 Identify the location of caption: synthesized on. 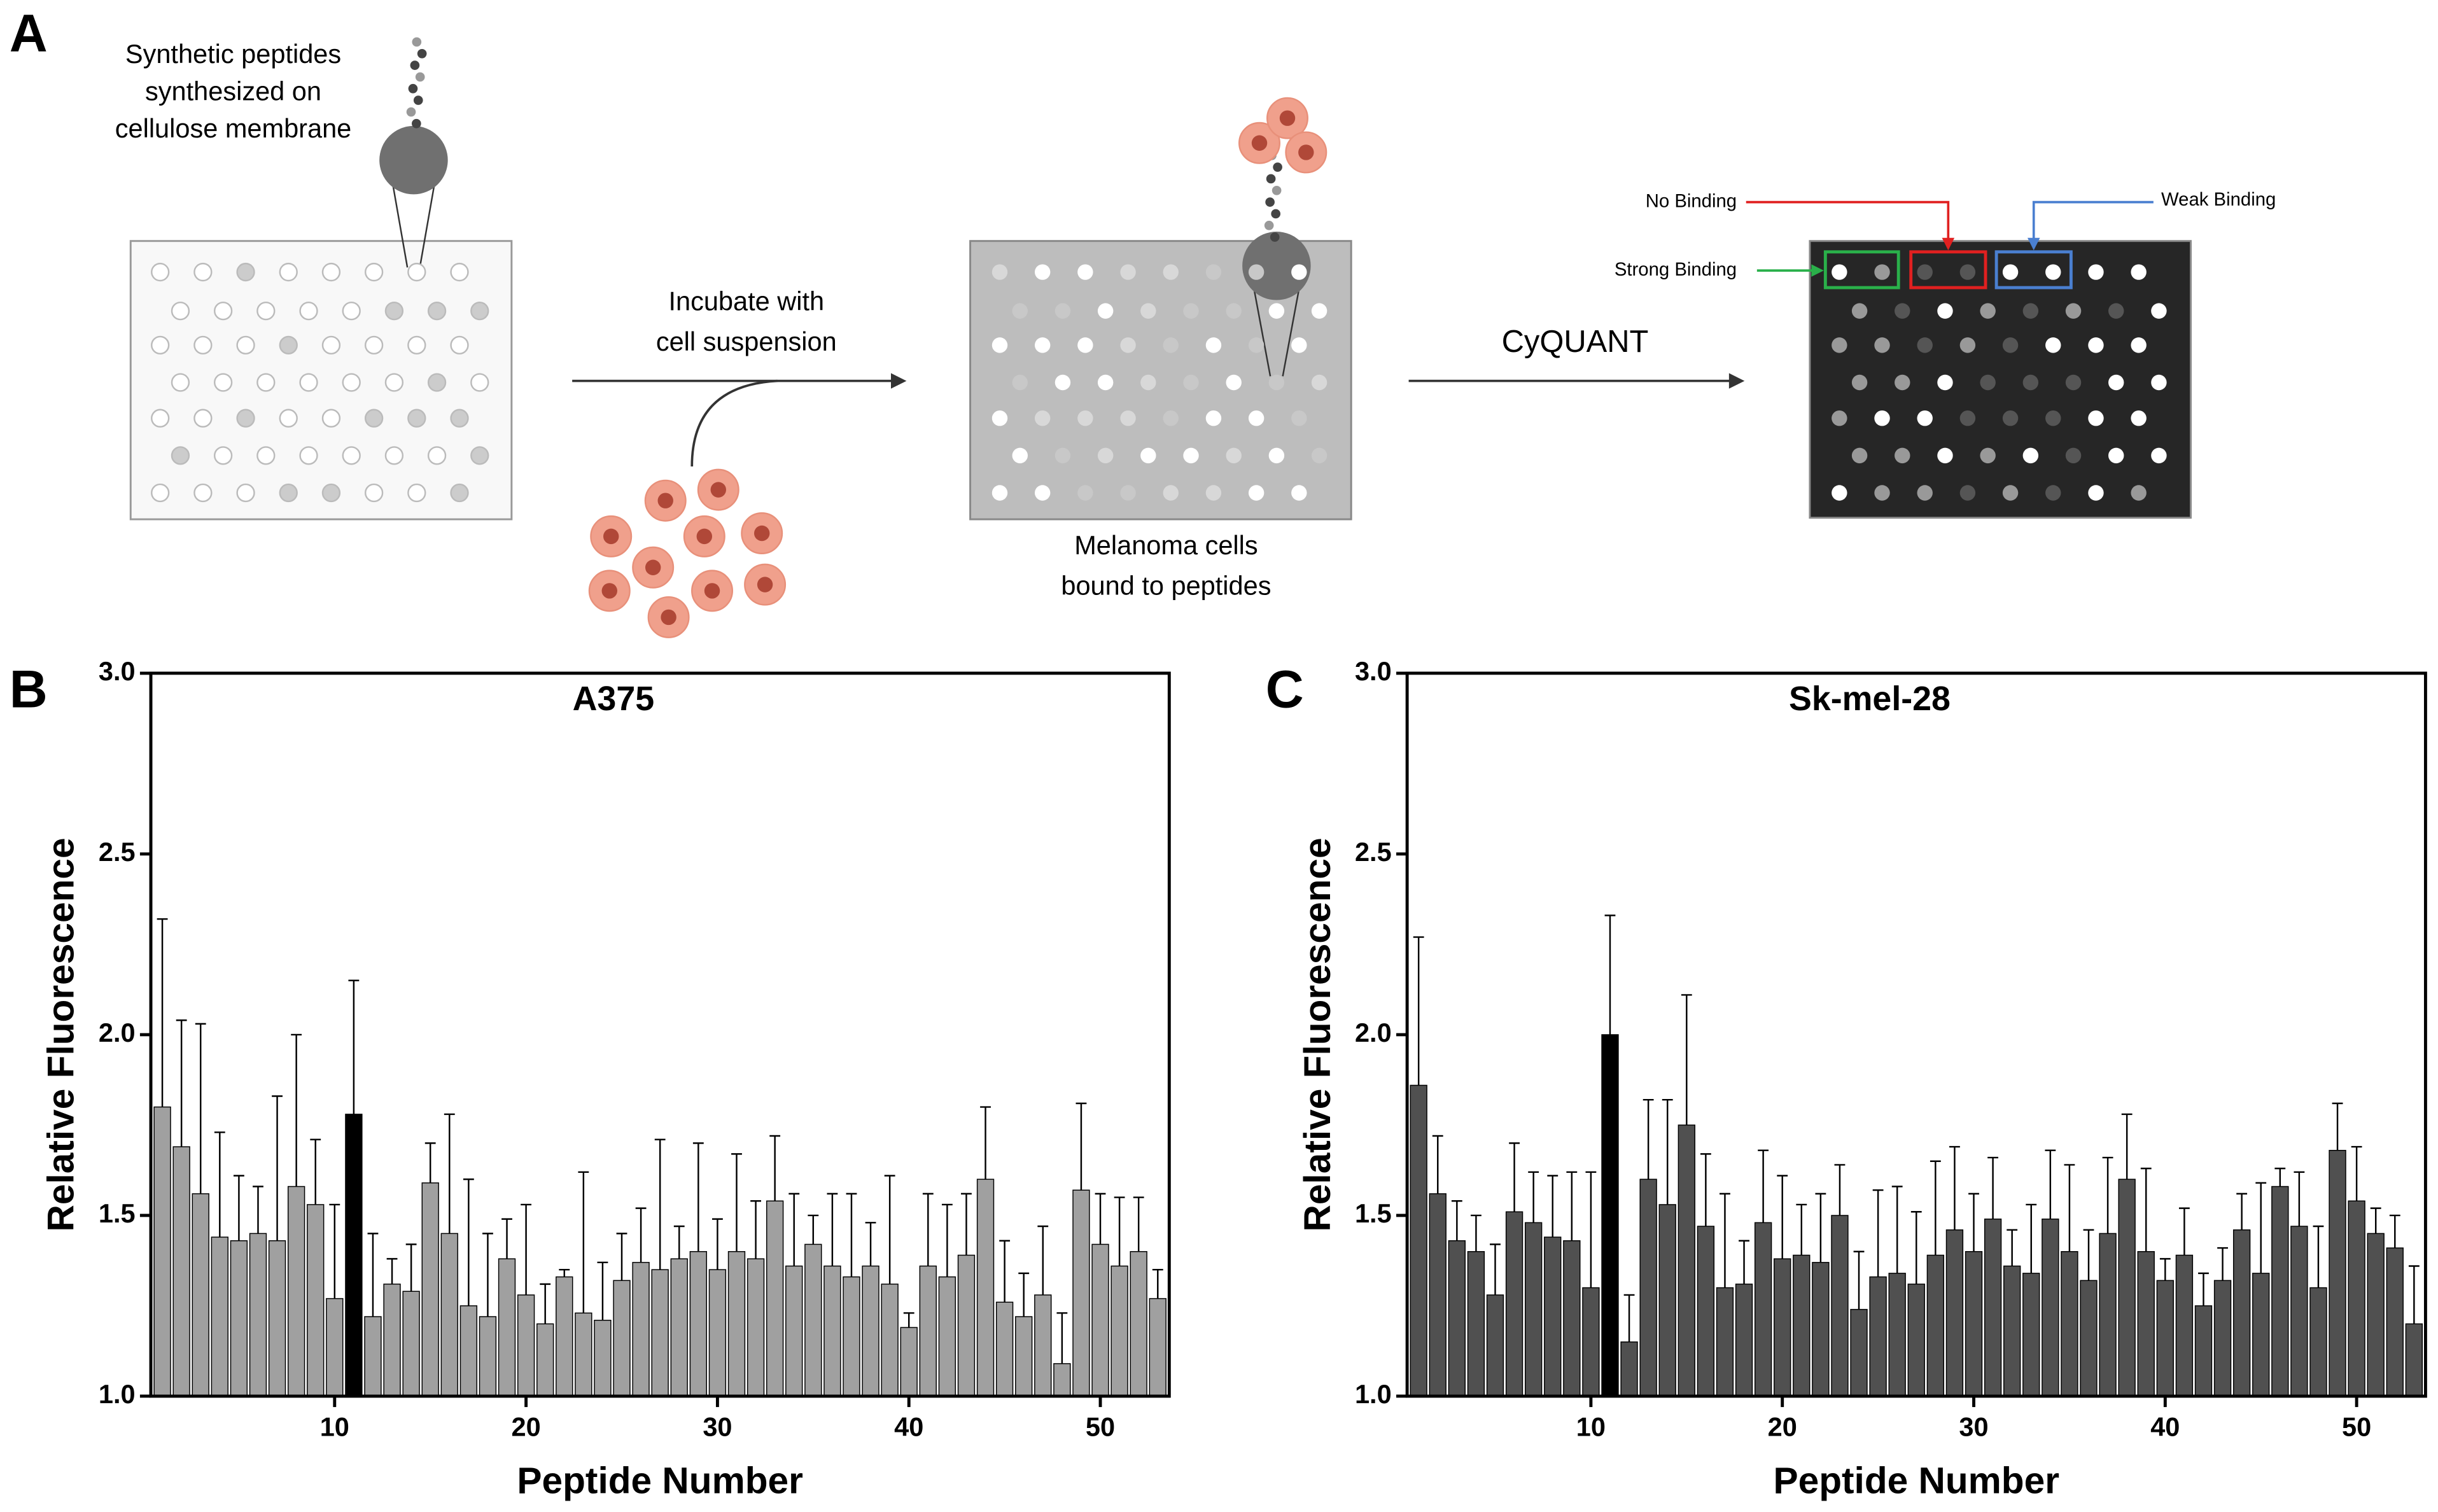
(233, 91).